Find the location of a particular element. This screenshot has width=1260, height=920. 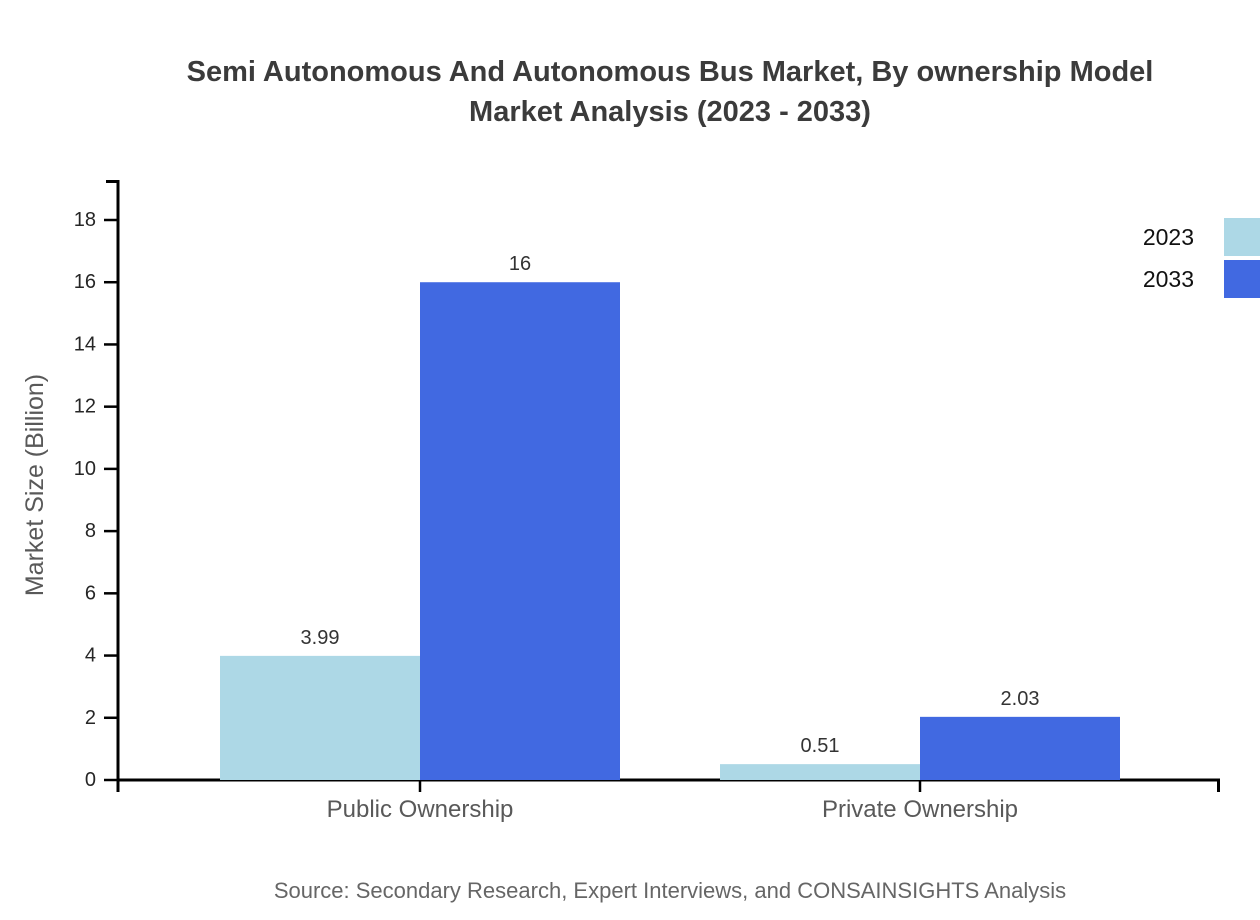

legend-label: 2023 is located at coordinates (1168, 236).